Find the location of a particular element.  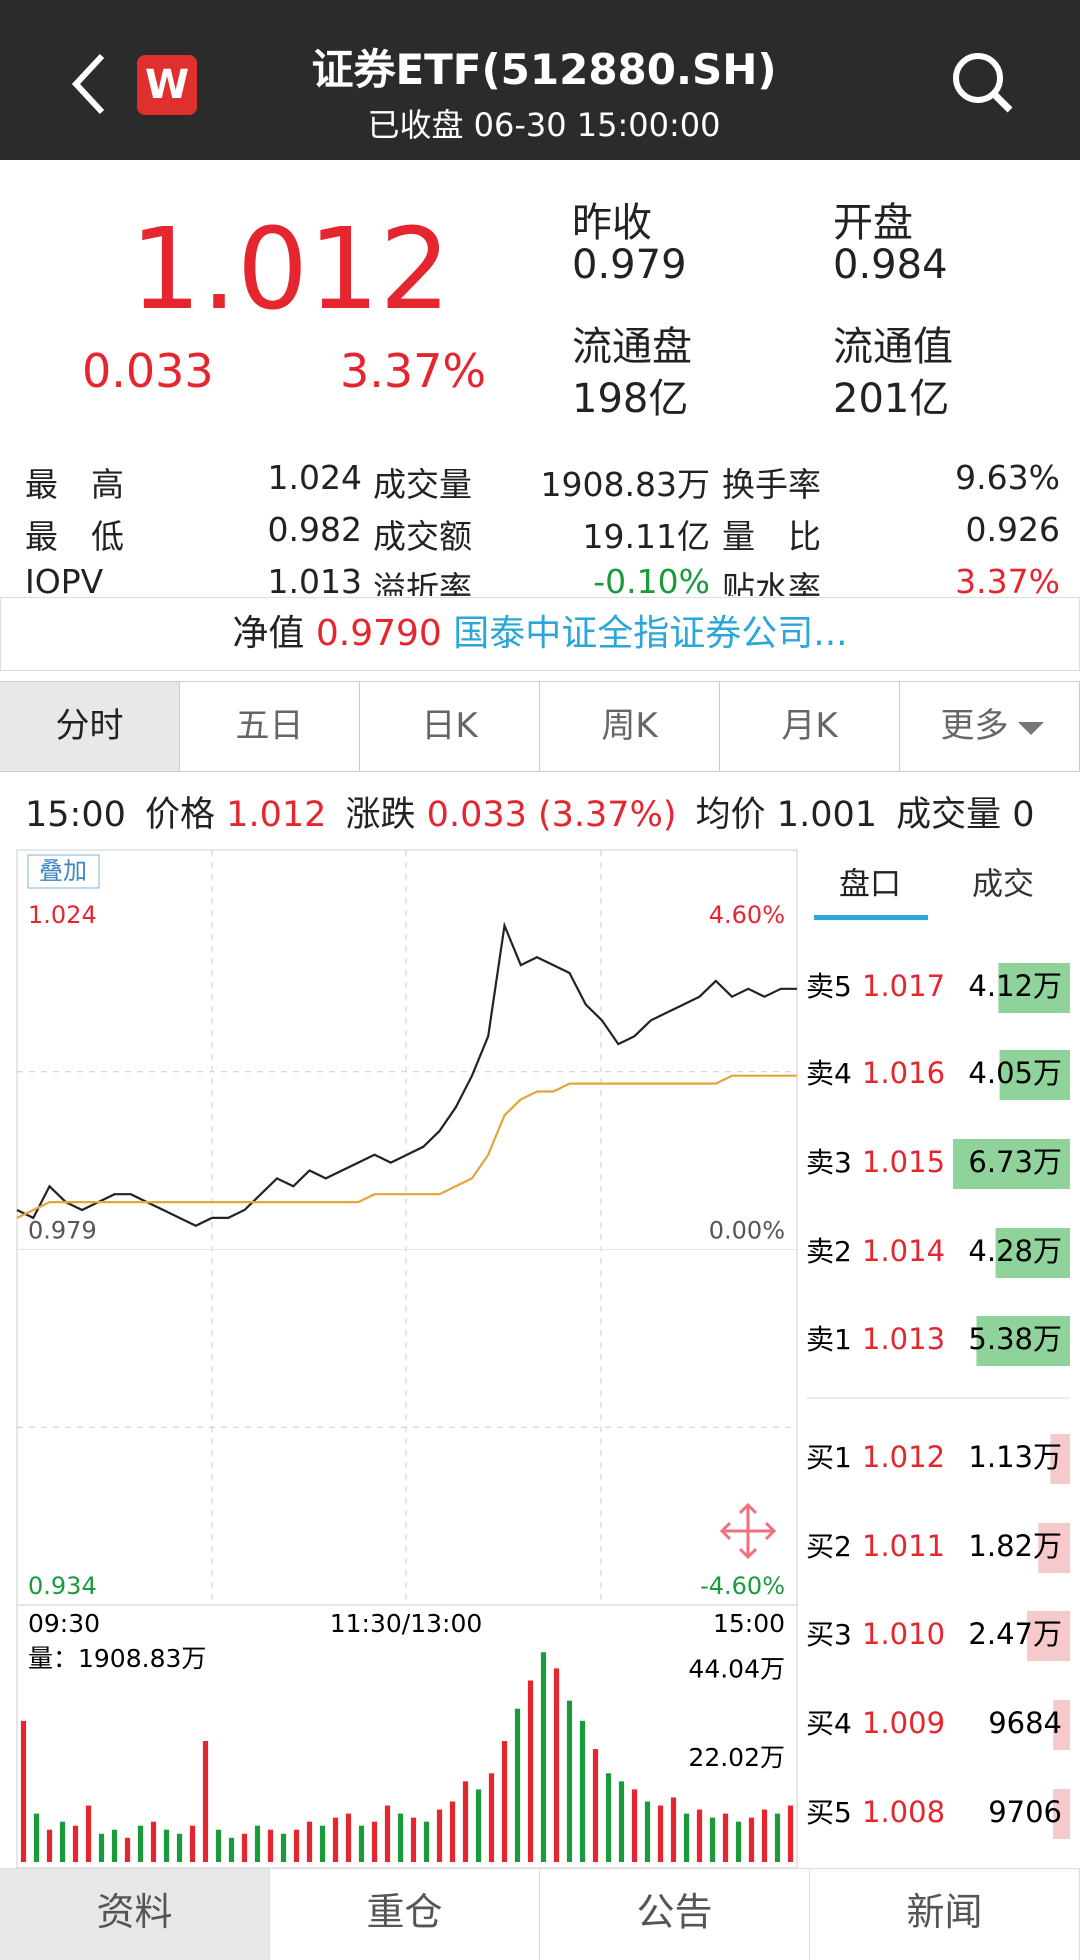

last-price: 1.012 is located at coordinates (290, 270).